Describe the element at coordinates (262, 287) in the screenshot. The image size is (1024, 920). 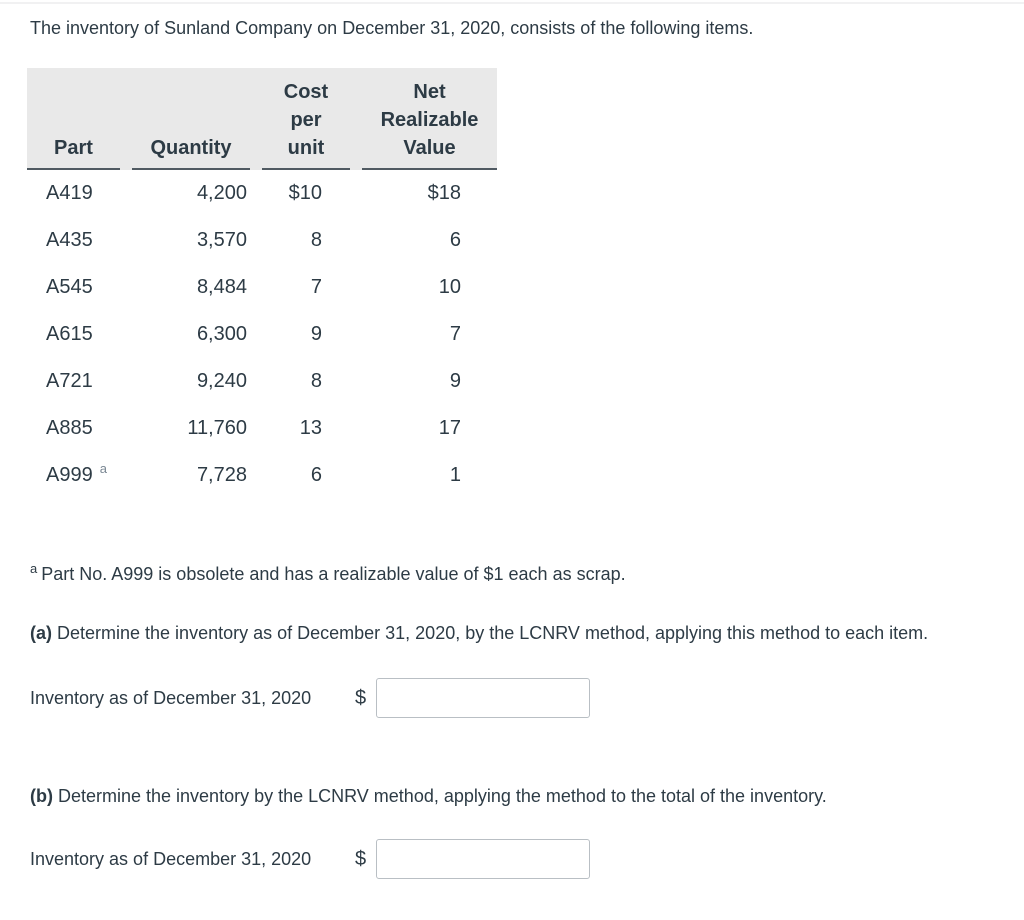
I see `table-row: A545 8,484 7 10` at that location.